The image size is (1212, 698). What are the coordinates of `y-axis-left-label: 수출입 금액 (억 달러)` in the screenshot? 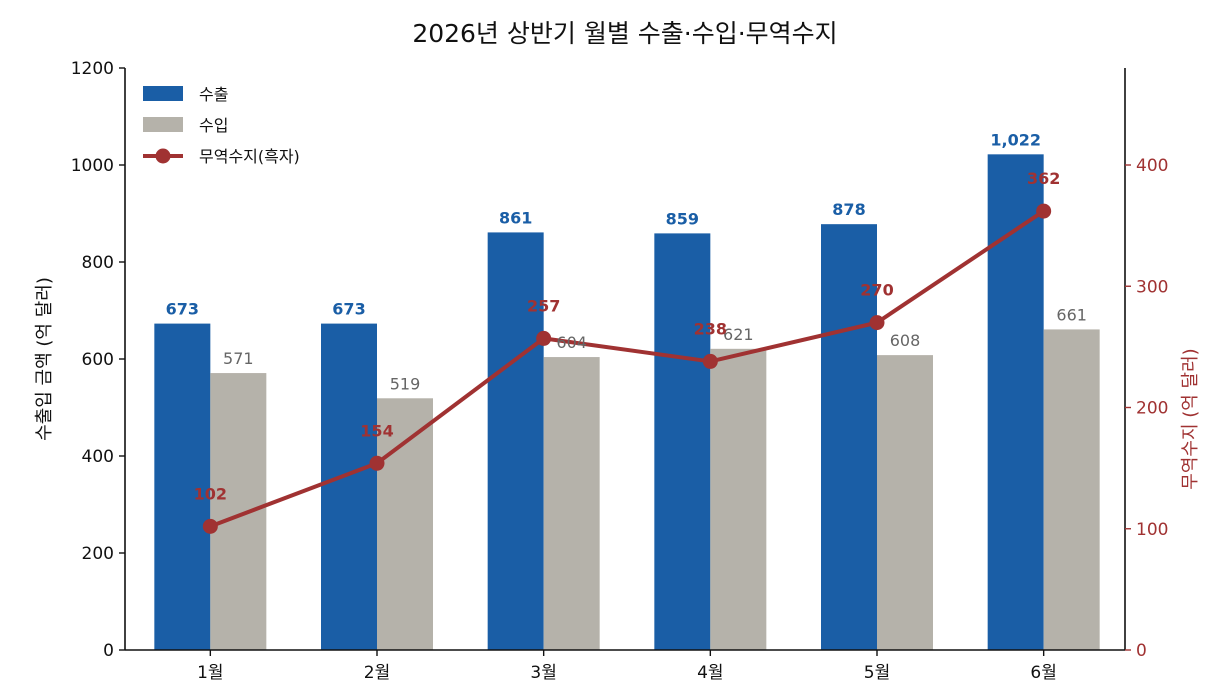 It's located at (44, 359).